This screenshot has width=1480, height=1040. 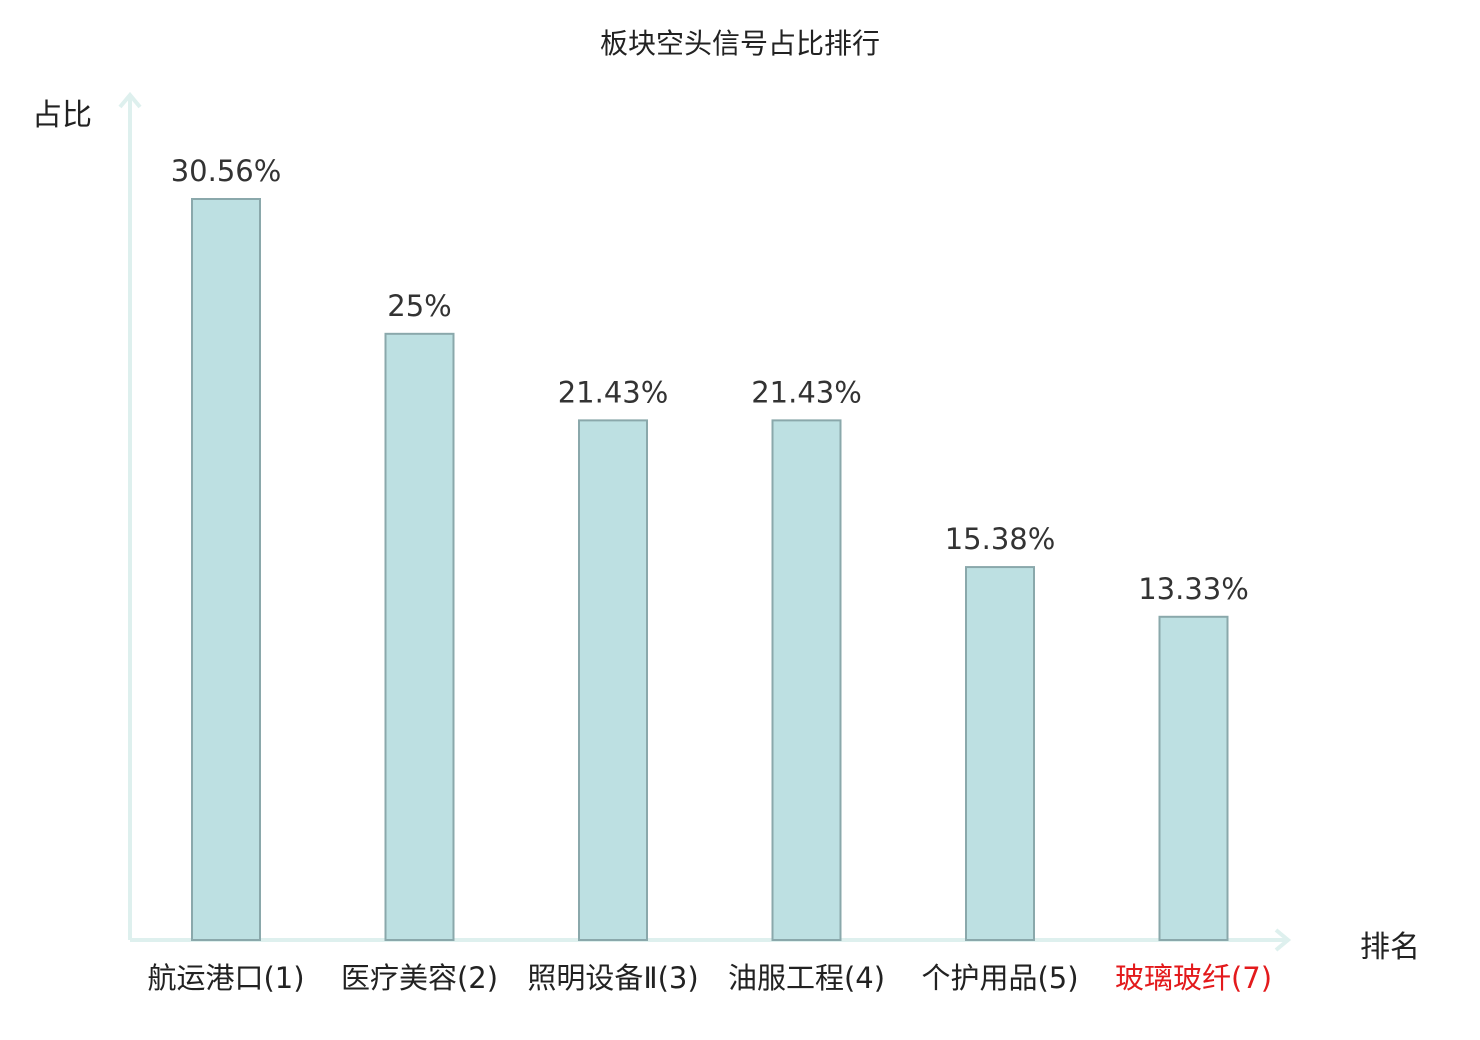 What do you see at coordinates (806, 978) in the screenshot?
I see `category-label: 油服工程(4)` at bounding box center [806, 978].